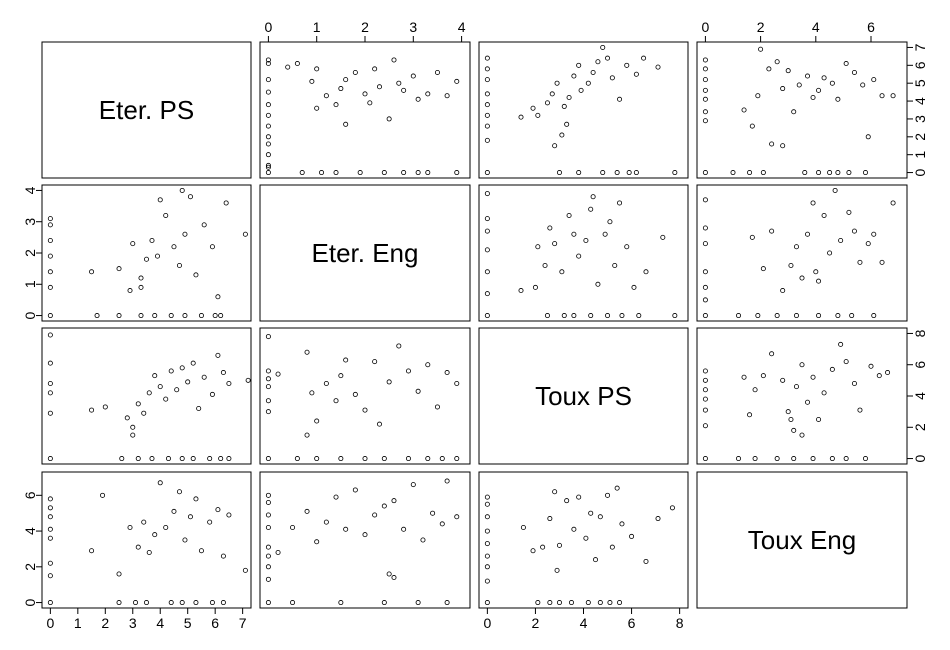 This screenshot has height=650, width=950. I want to click on y-axis-tick-label-right: 2, so click(920, 137).